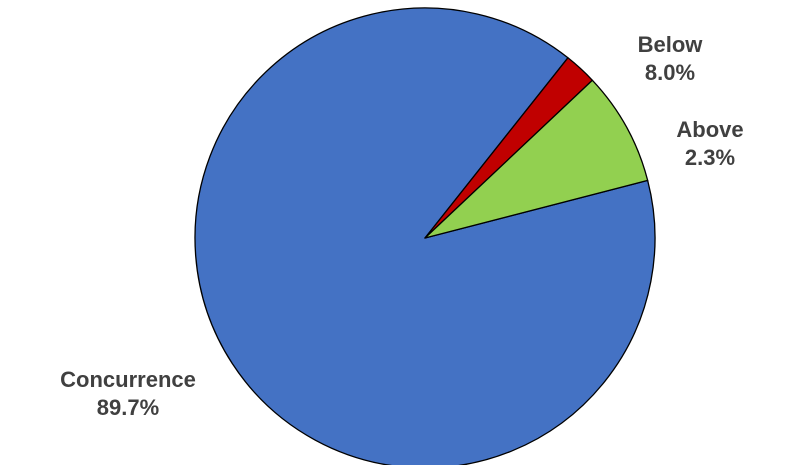 This screenshot has height=465, width=785. Describe the element at coordinates (670, 44) in the screenshot. I see `slice-label-below-name: Below` at that location.